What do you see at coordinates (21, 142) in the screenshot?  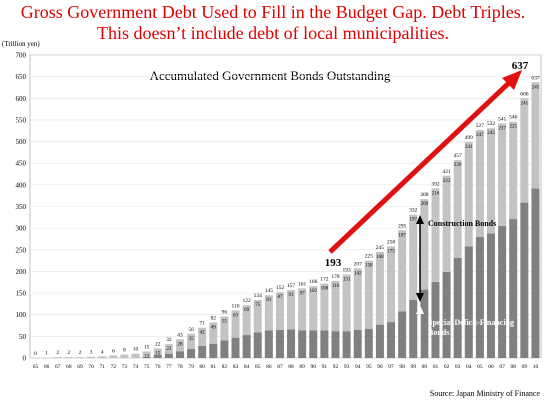 I see `y-tick-label: 500` at bounding box center [21, 142].